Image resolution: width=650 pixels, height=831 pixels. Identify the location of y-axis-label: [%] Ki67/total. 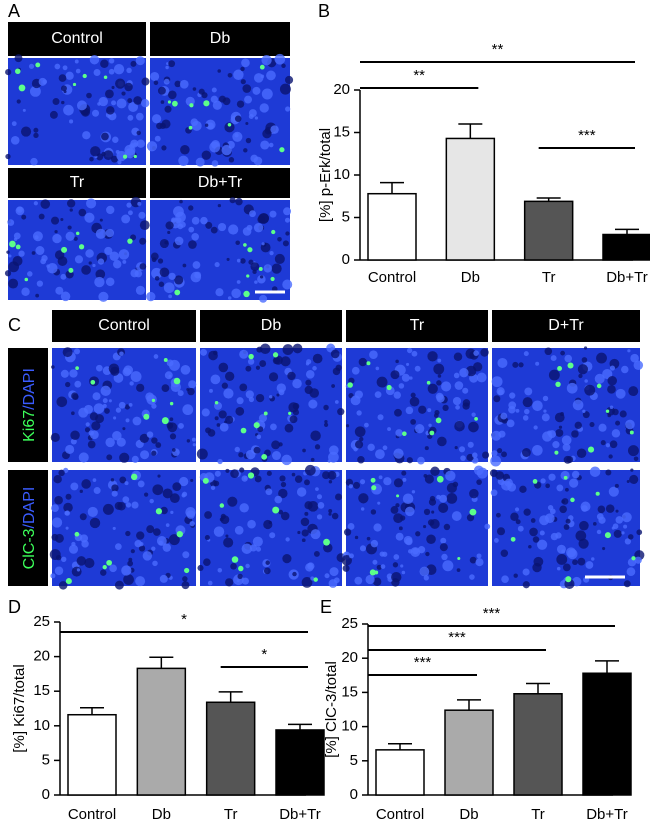
(19, 708).